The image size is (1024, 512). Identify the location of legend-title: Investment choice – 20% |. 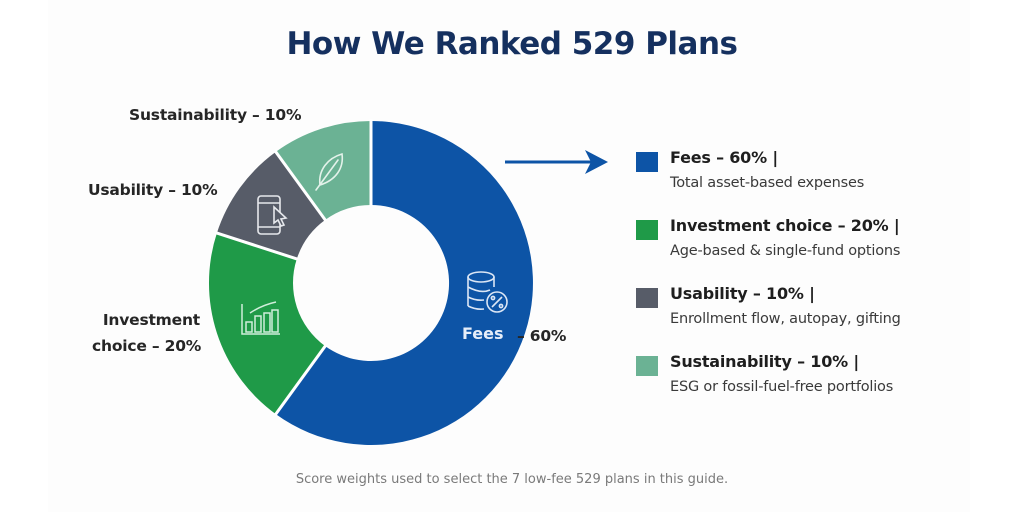
(785, 225).